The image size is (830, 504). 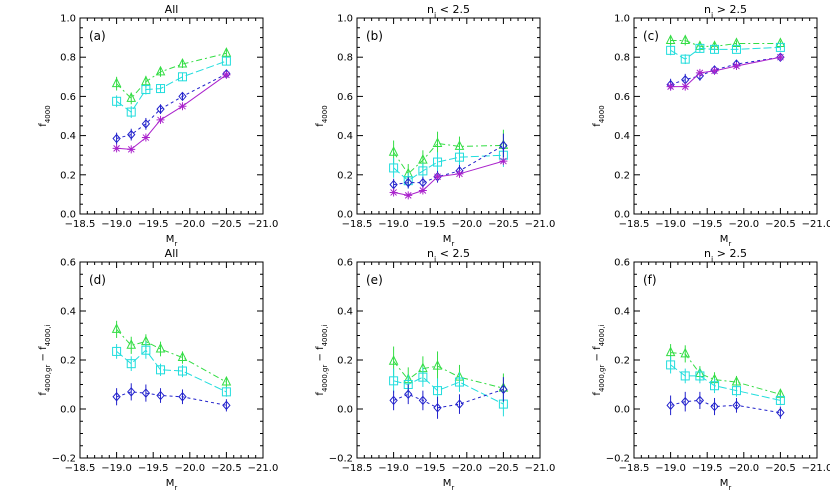 I want to click on x-tick-label: −20.0, so click(x=466, y=468).